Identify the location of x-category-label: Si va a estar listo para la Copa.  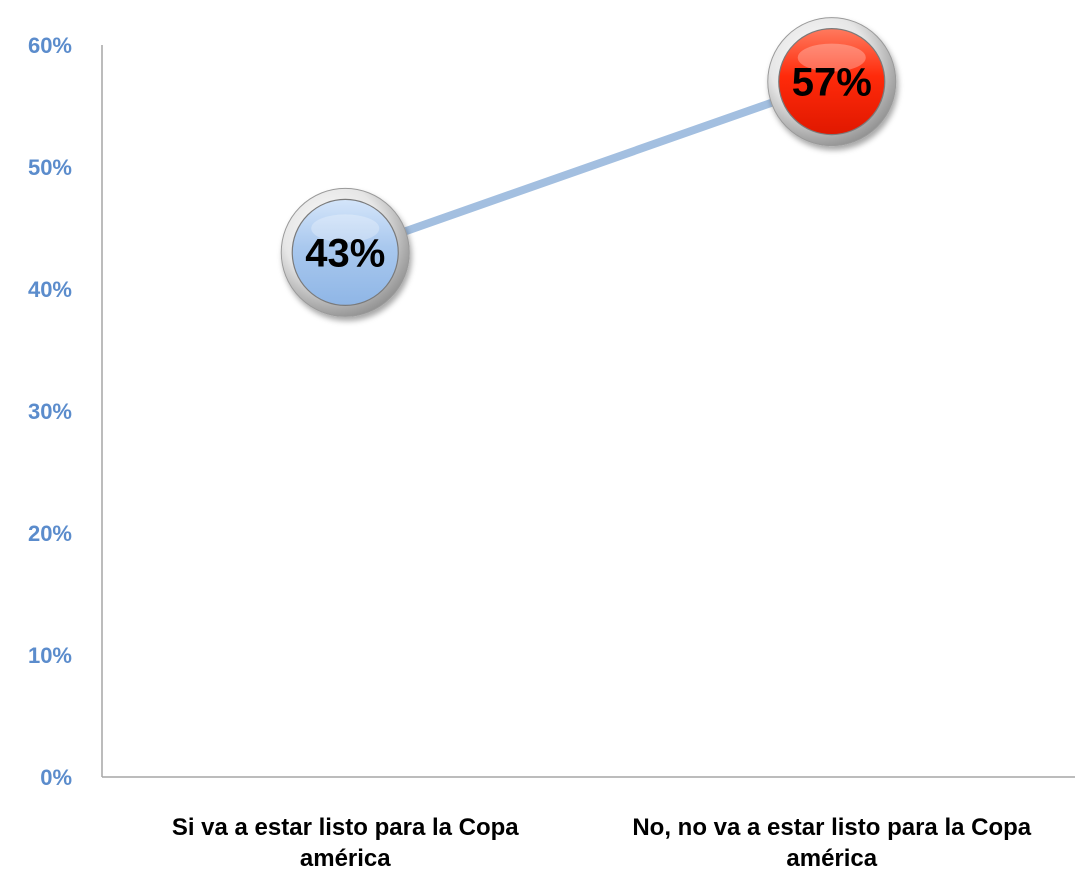
(345, 827).